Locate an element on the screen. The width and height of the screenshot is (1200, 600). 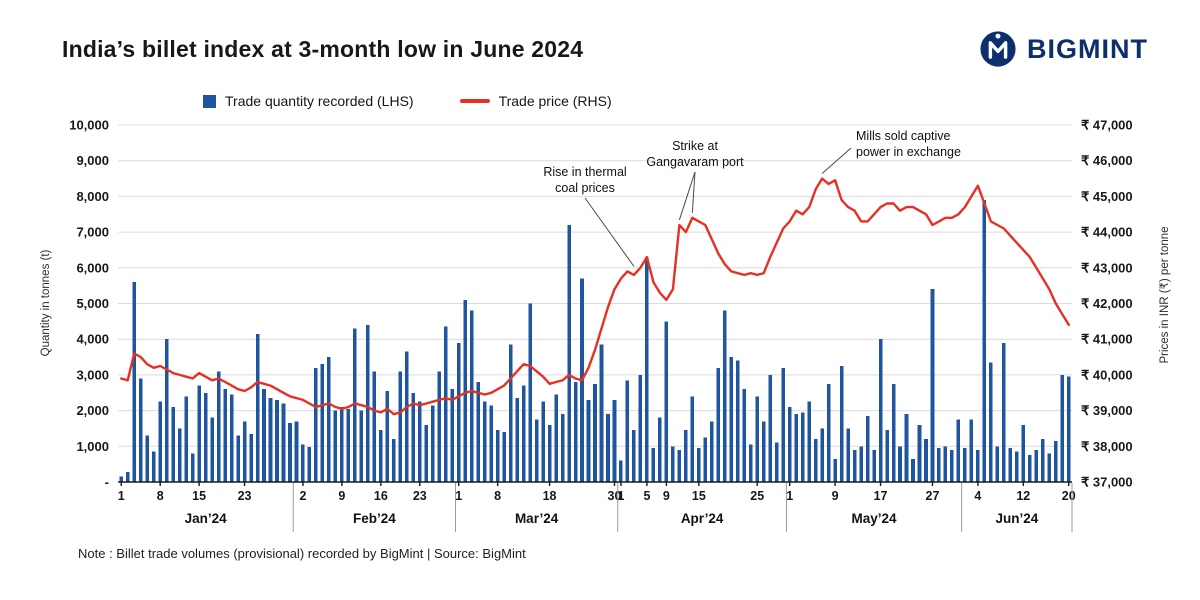
right-axis-label: ₹ 45,000 is located at coordinates (1107, 196).